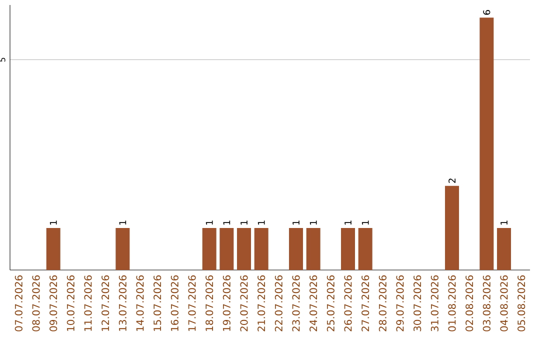  What do you see at coordinates (452, 303) in the screenshot?
I see `x-tick-label: 01.08.2026` at bounding box center [452, 303].